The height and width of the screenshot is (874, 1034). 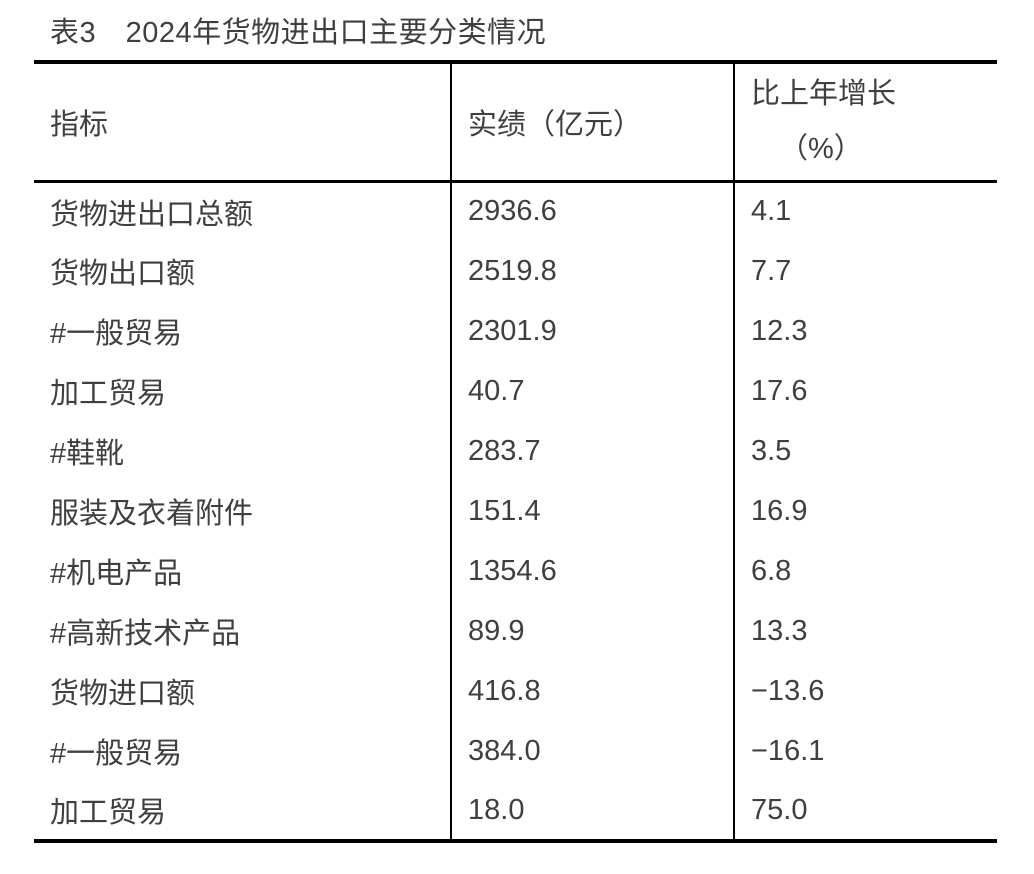 What do you see at coordinates (593, 391) in the screenshot?
I see `value-cell: 40.7` at bounding box center [593, 391].